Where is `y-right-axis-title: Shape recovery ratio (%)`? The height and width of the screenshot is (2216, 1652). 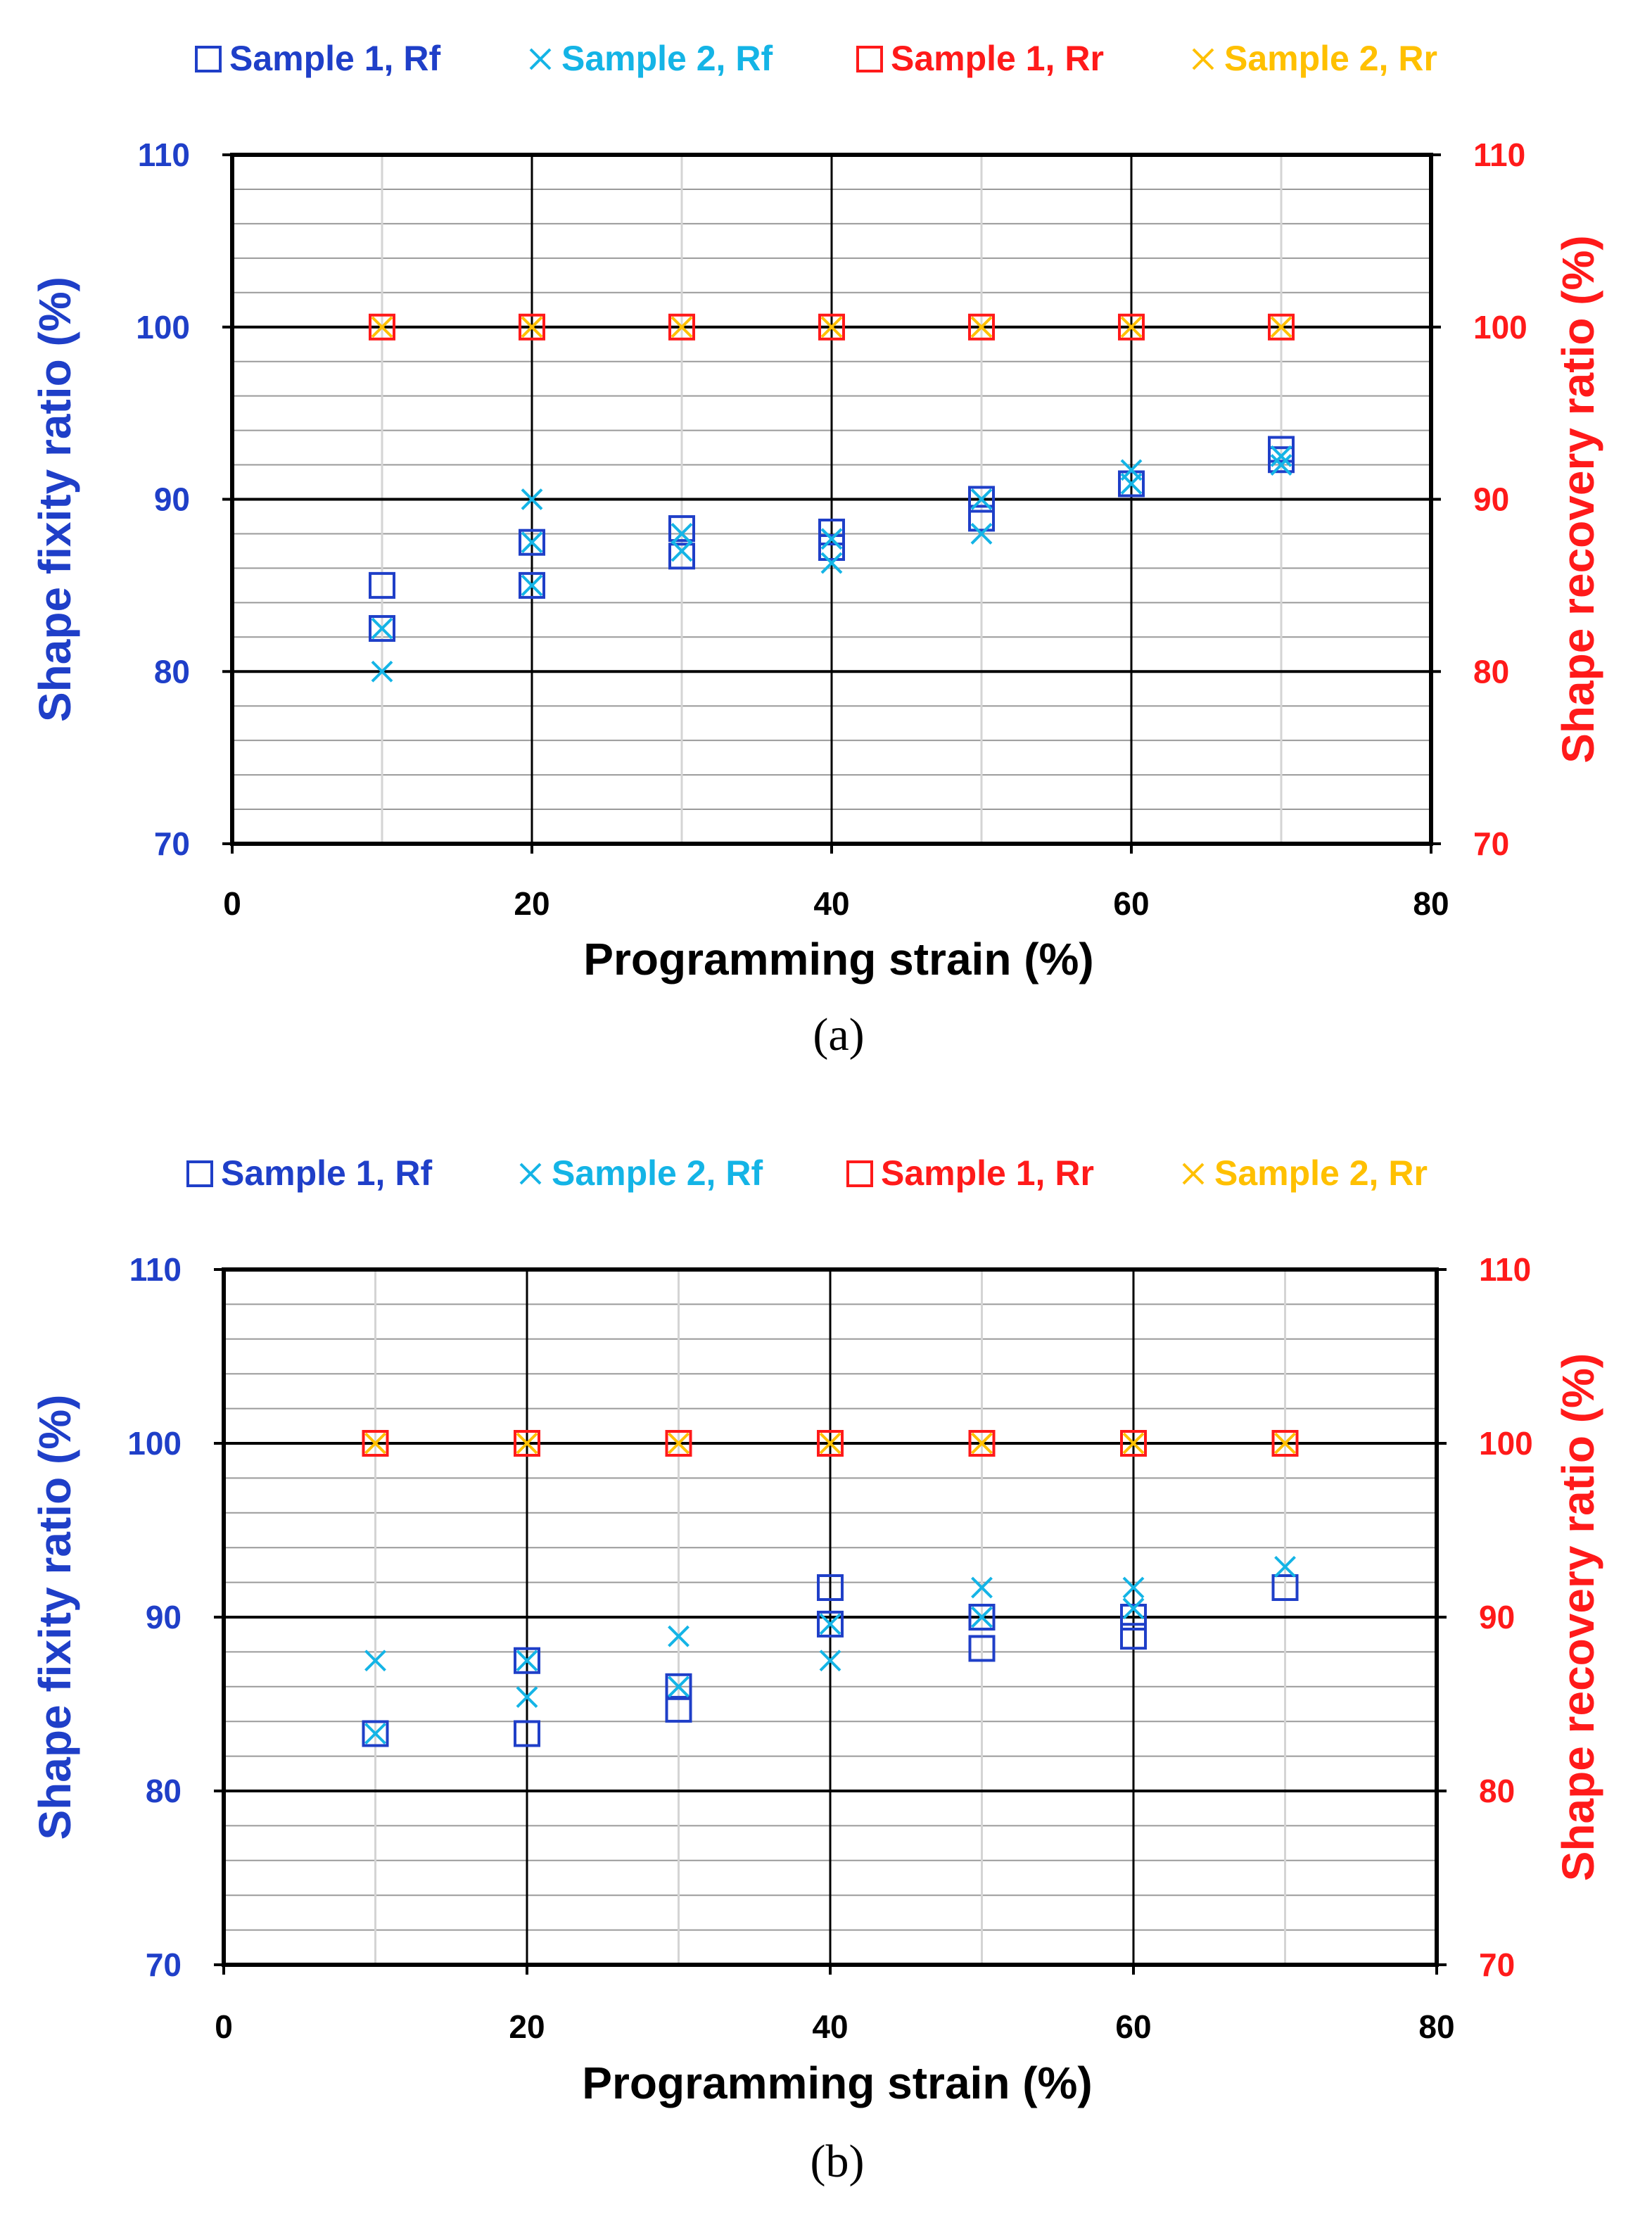
y-right-axis-title: Shape recovery ratio (%) is located at coordinates (1578, 499).